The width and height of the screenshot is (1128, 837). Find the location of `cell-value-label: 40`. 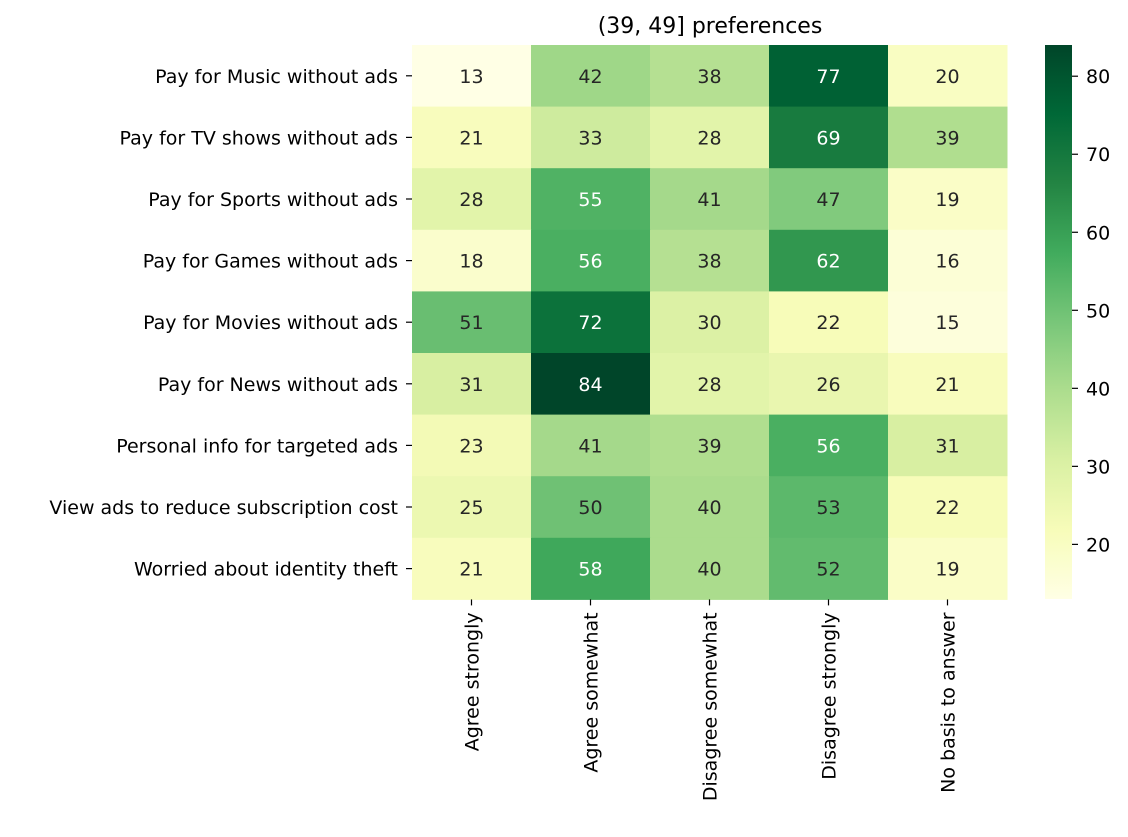

cell-value-label: 40 is located at coordinates (709, 570).